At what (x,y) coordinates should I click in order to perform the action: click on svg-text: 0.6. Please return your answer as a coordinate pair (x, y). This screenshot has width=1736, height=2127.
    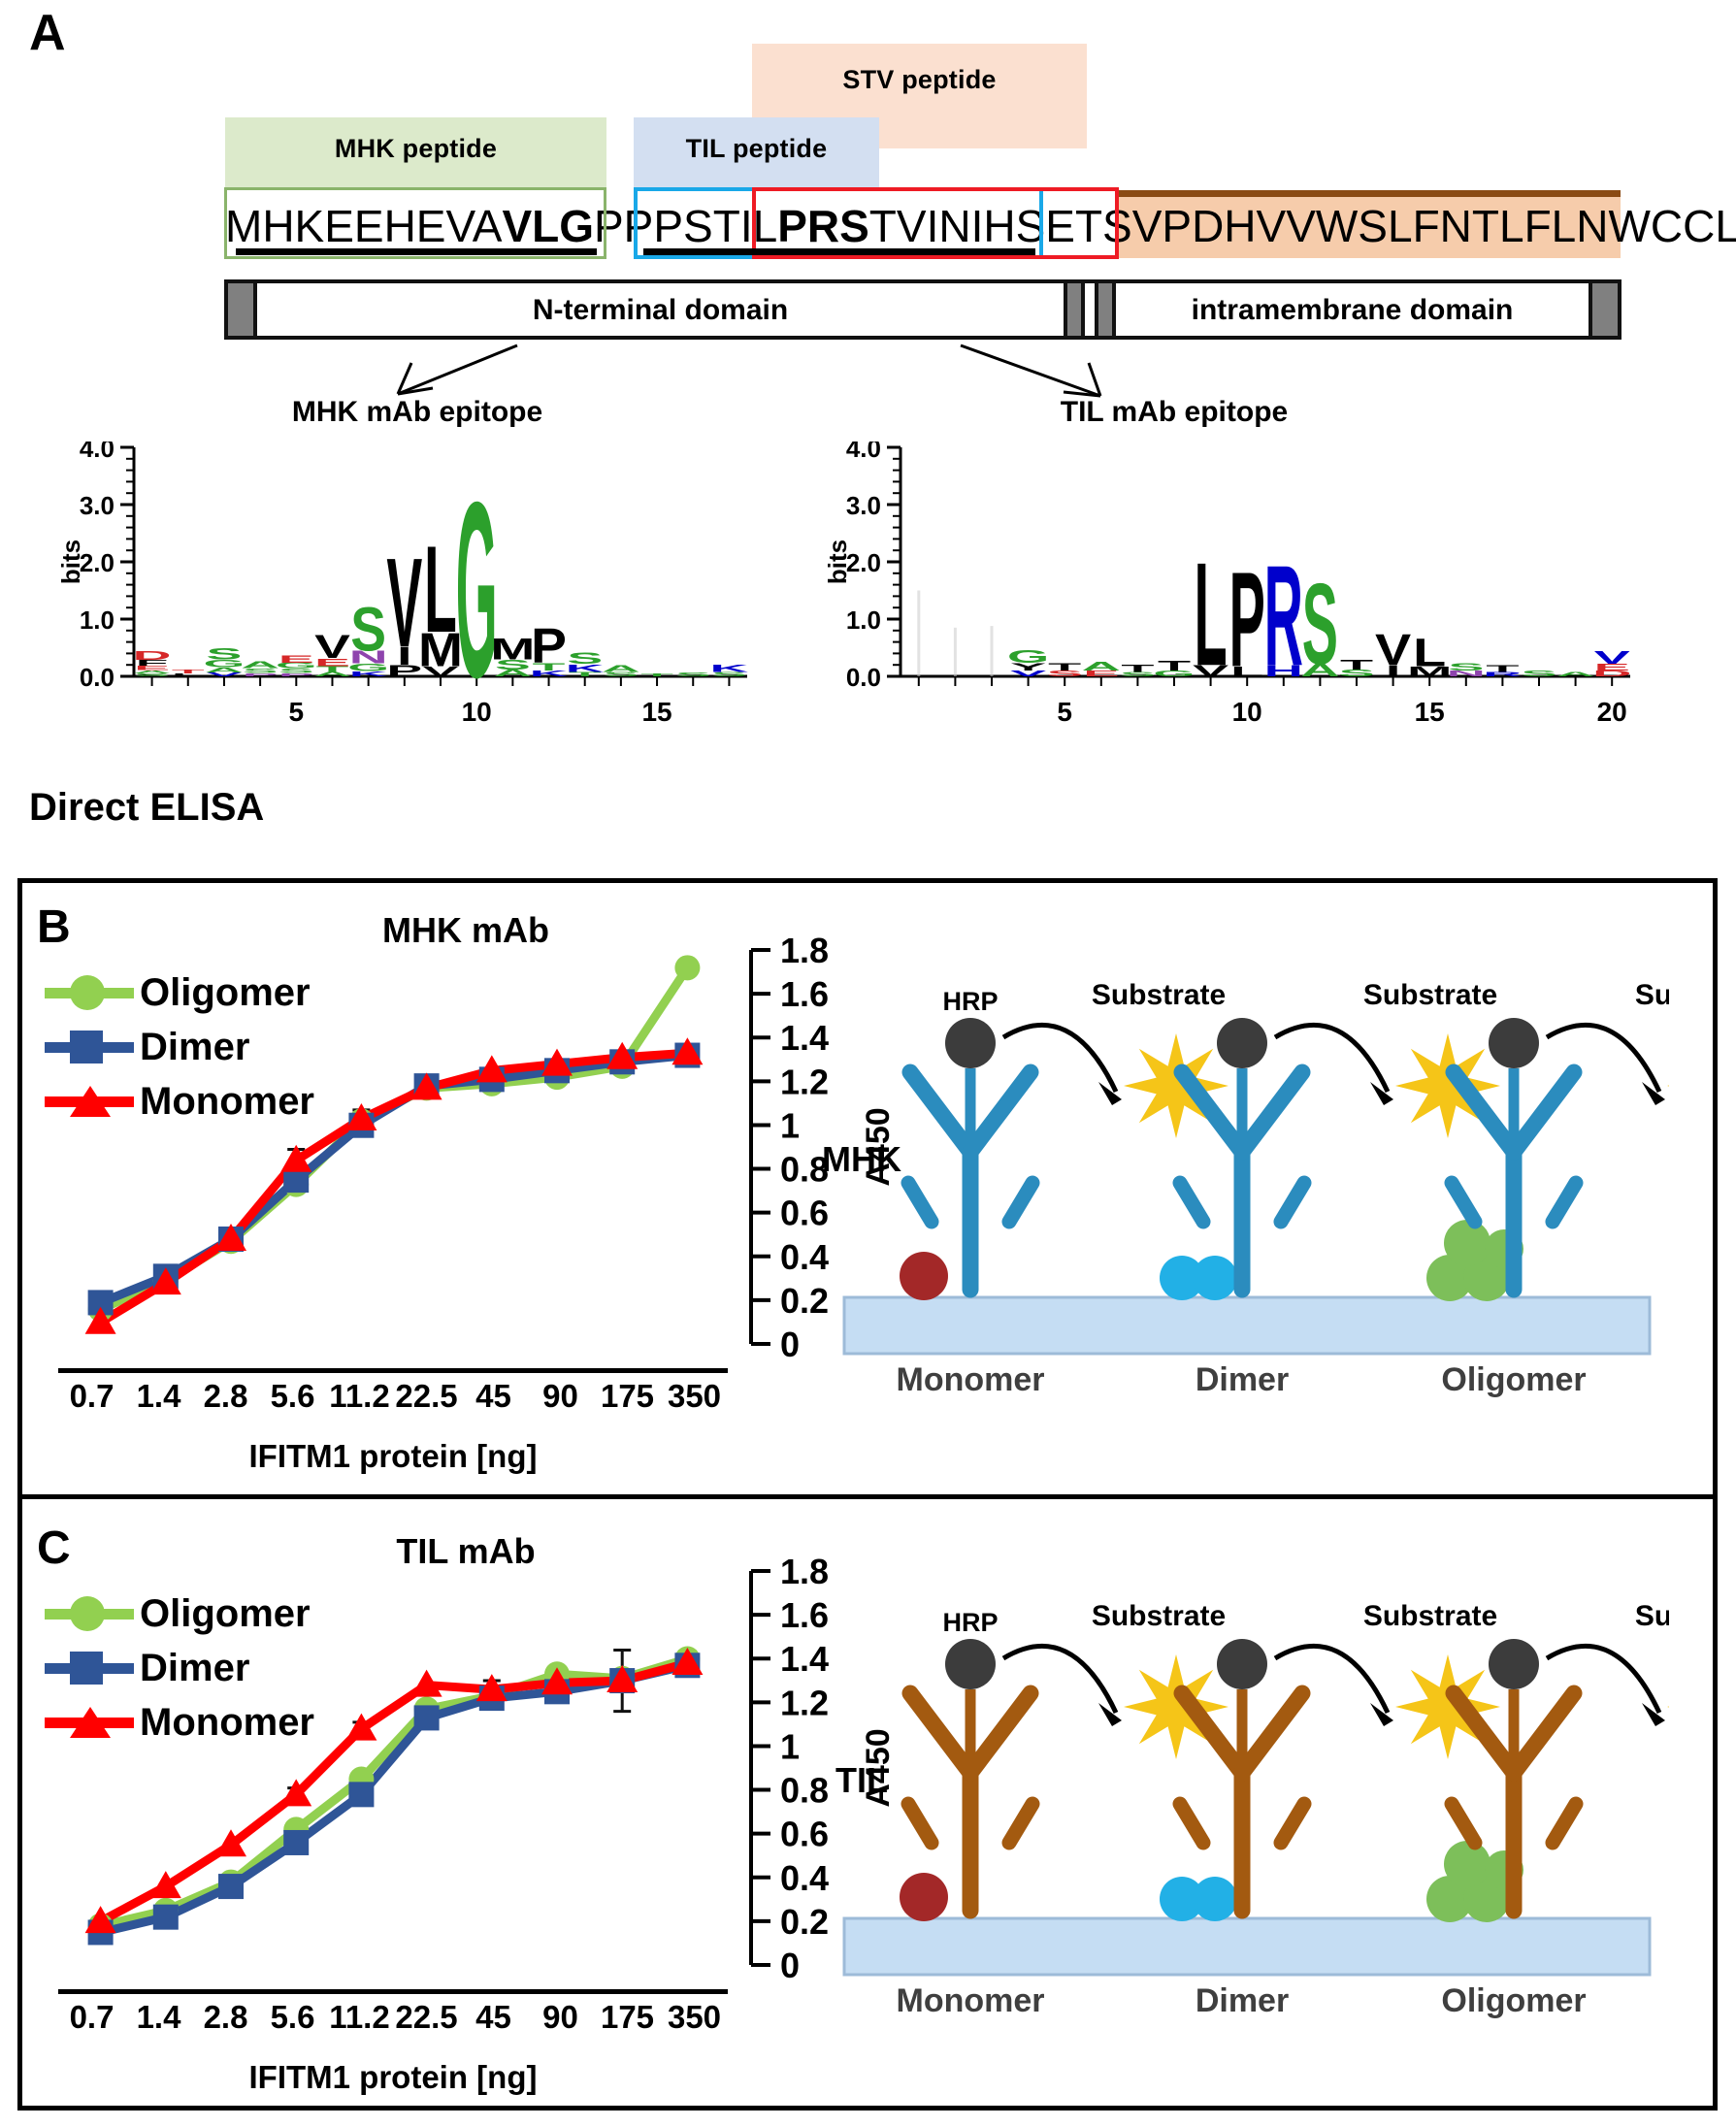
    Looking at the image, I should click on (804, 1834).